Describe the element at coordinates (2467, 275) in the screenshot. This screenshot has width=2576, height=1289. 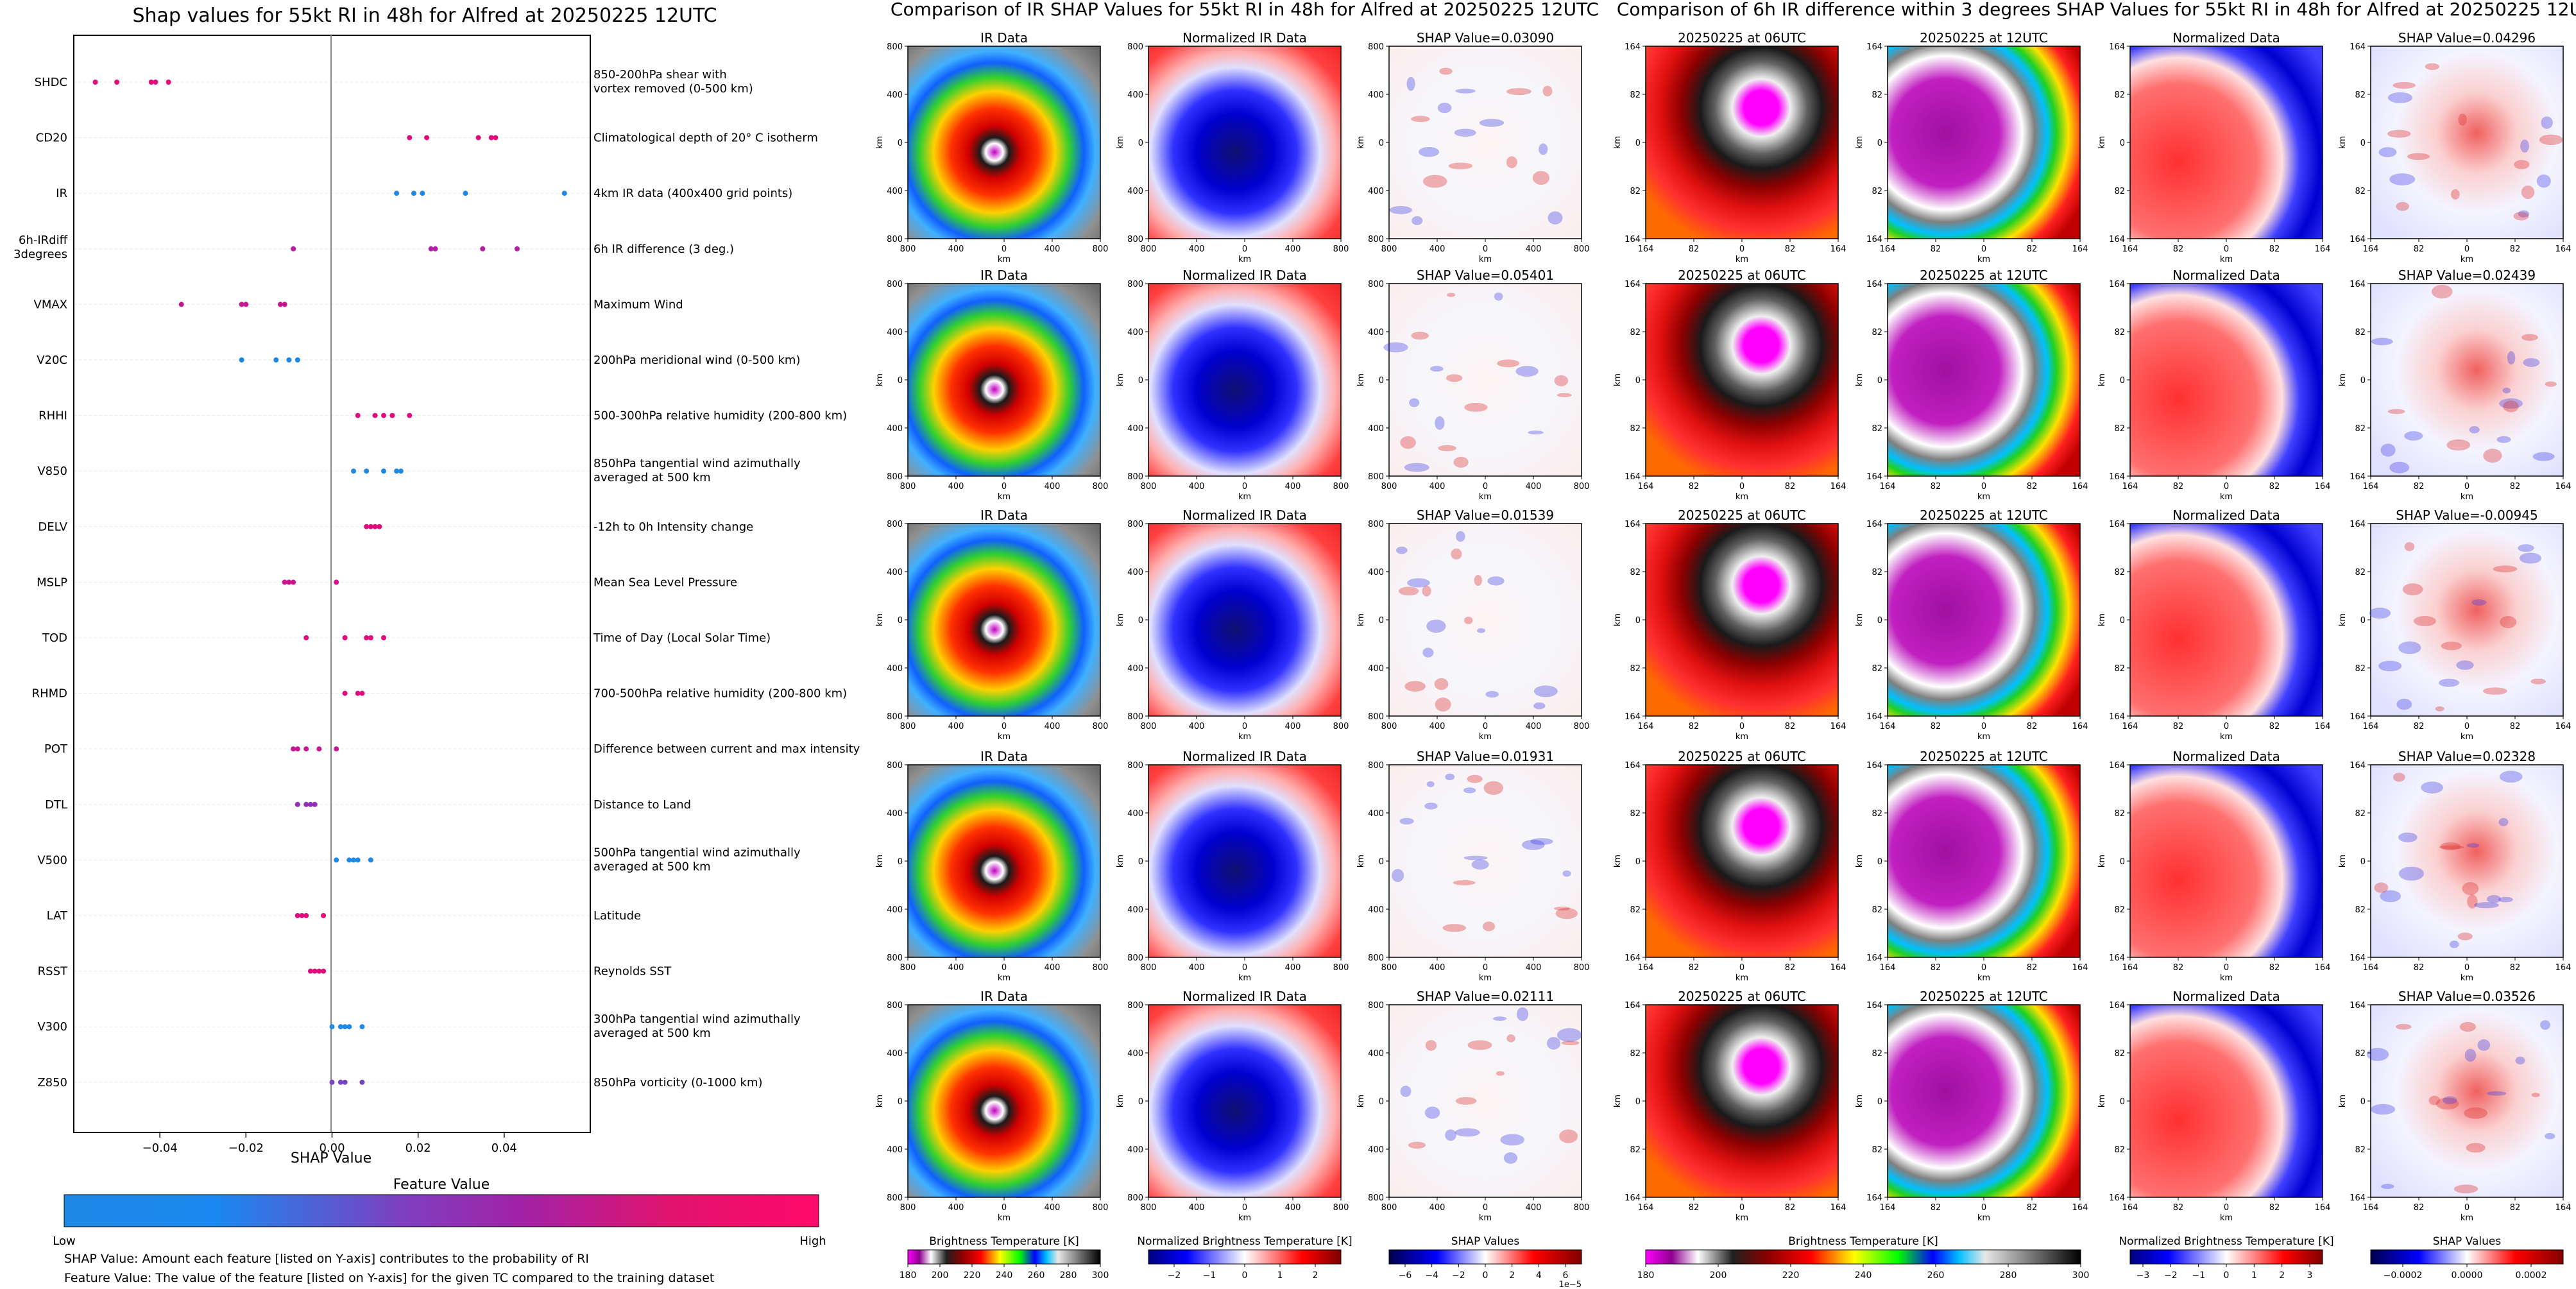
I see `subplot-title: SHAP Value=0.02439` at that location.